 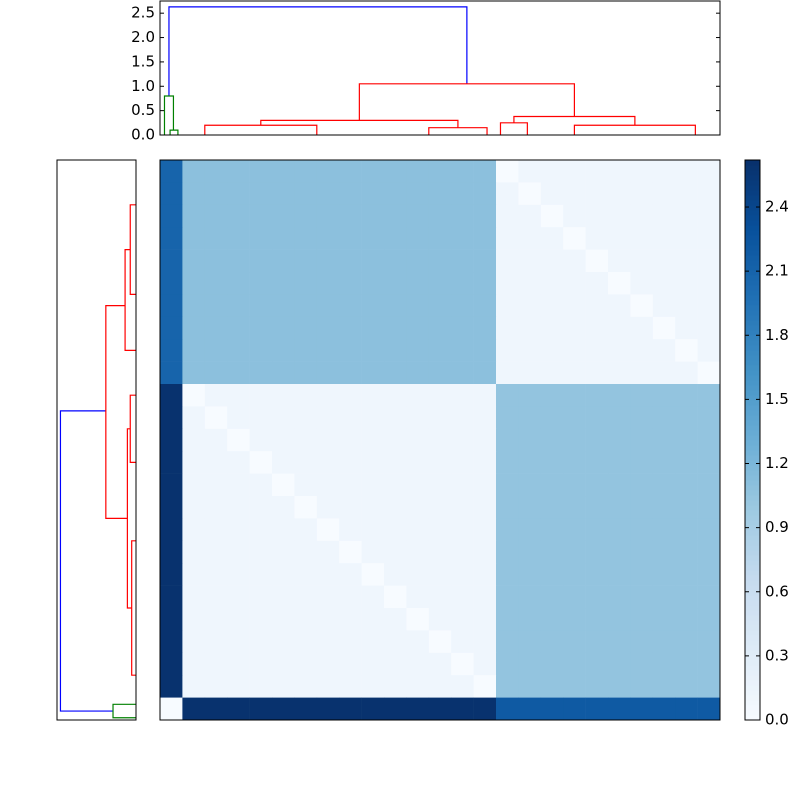 I want to click on colorbar-tick-label: 1.2, so click(x=777, y=463).